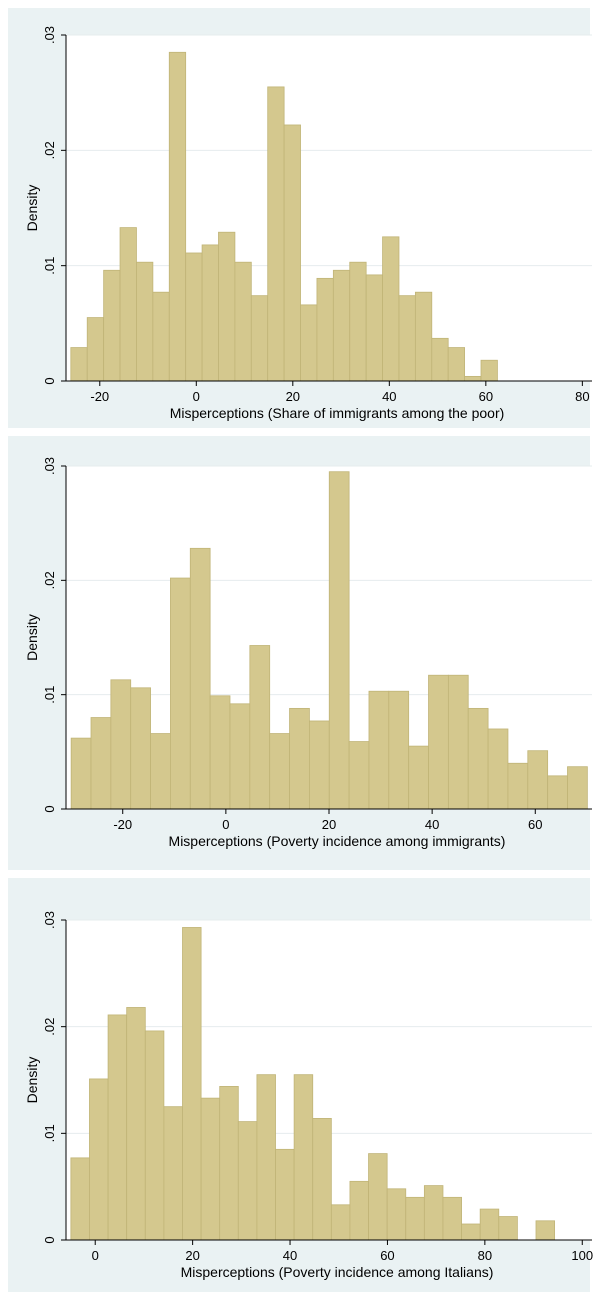  What do you see at coordinates (99, 396) in the screenshot?
I see `x-tick-label: -20` at bounding box center [99, 396].